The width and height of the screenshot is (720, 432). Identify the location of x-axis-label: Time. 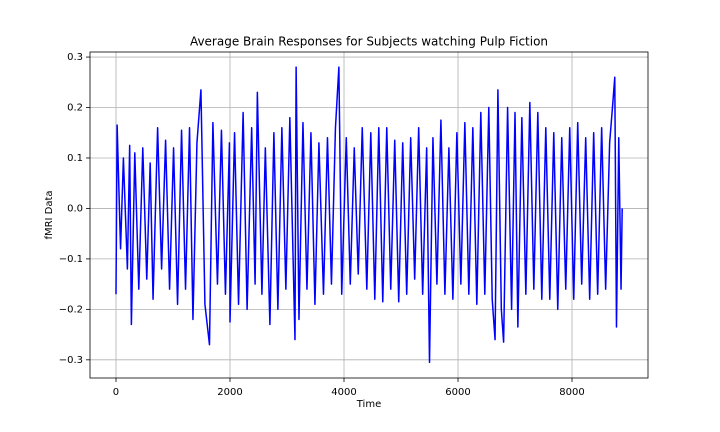
(368, 404).